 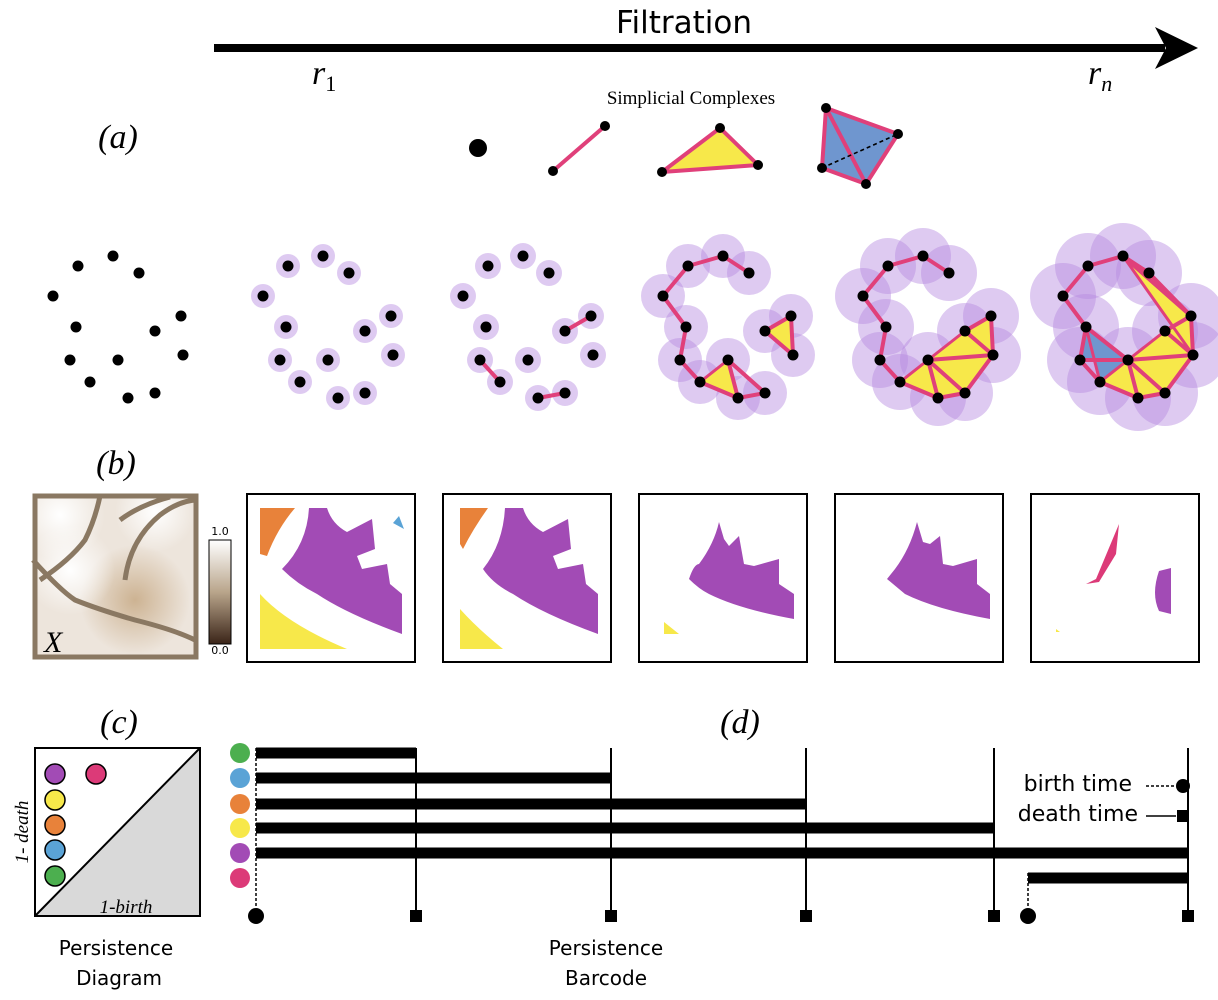 I want to click on barcode-caption-line2: Barcode, so click(x=606, y=978).